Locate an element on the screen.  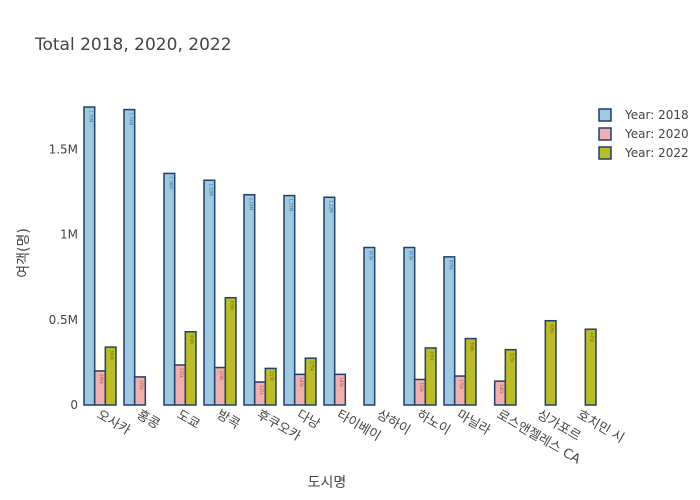
x-tick-label: 오사카 is located at coordinates (113, 422).